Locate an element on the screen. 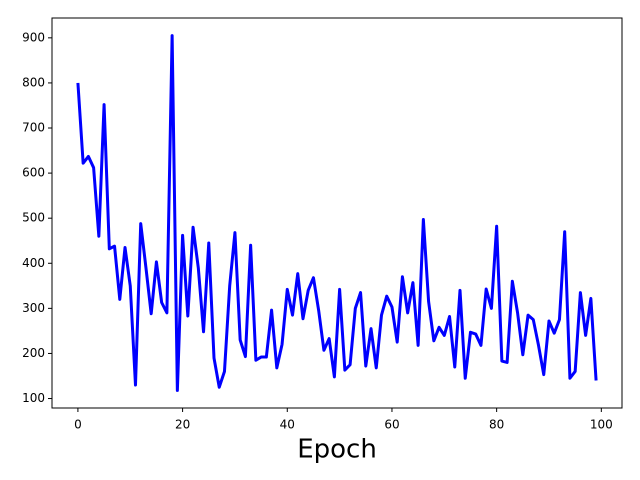  x-tick-label: 60 is located at coordinates (391, 425).